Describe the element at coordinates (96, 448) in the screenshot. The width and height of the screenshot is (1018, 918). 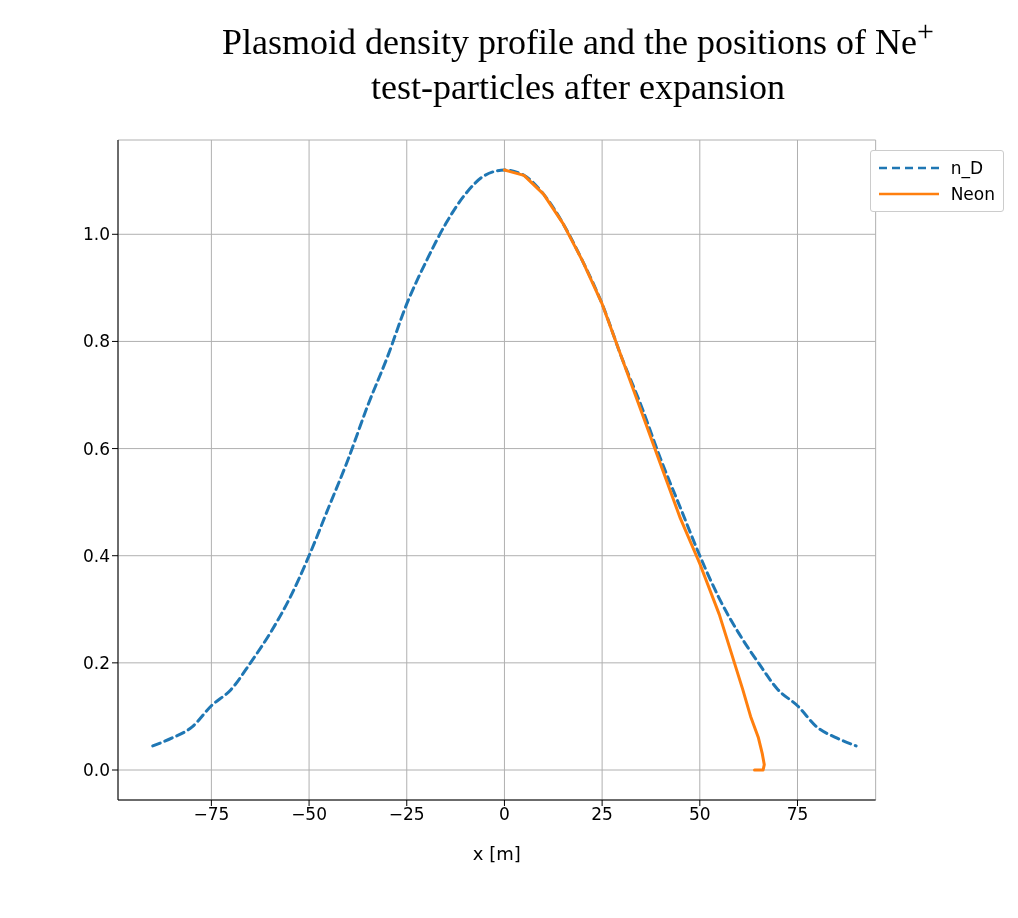
I see `y-tick-label: 0.6` at that location.